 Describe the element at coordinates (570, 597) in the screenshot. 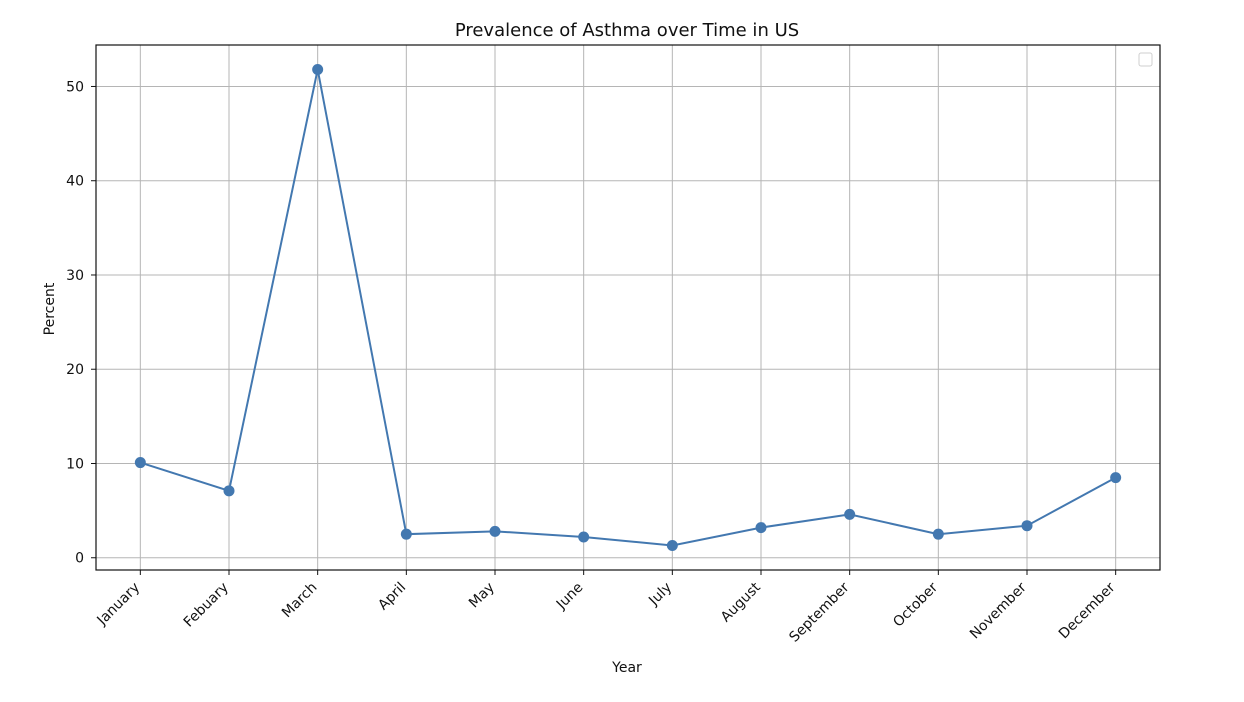

I see `x-tick-label: June` at that location.